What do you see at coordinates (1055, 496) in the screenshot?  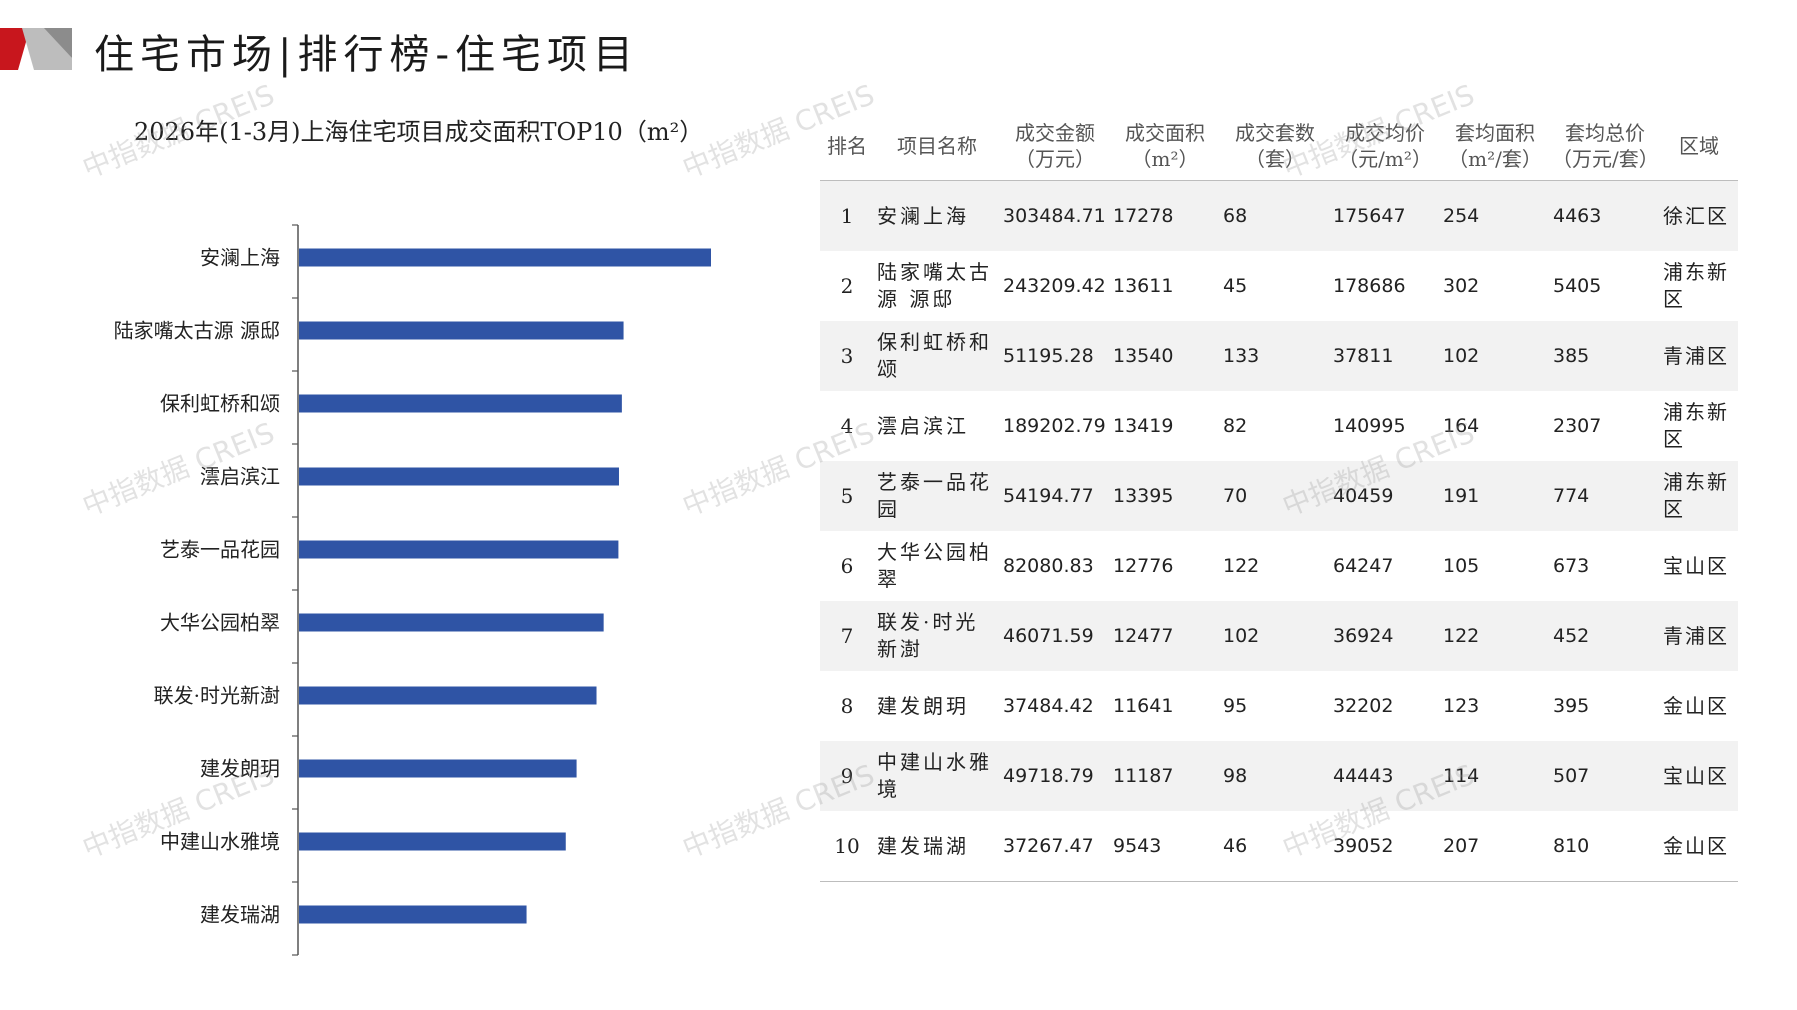 I see `cell-amount: 54194.77` at bounding box center [1055, 496].